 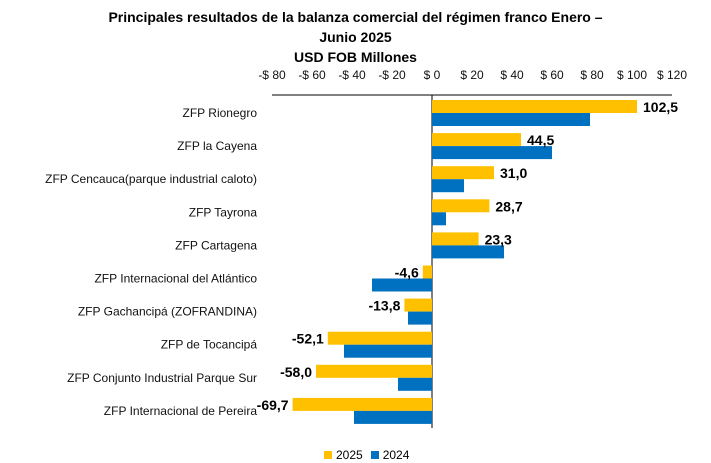 I want to click on x-tick-label: $ 60, so click(x=552, y=75).